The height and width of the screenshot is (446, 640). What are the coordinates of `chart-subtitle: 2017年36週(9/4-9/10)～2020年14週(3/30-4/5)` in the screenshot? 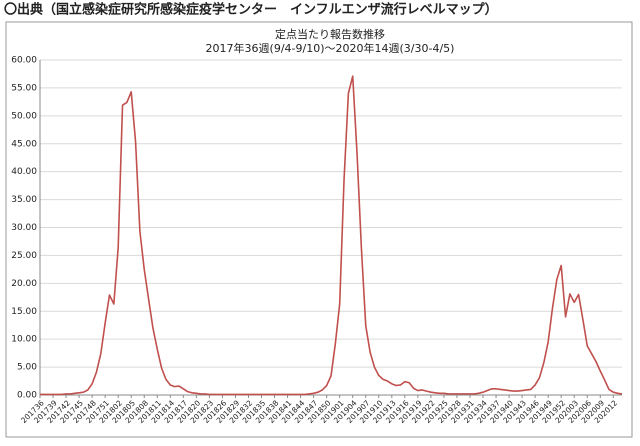 It's located at (330, 48).